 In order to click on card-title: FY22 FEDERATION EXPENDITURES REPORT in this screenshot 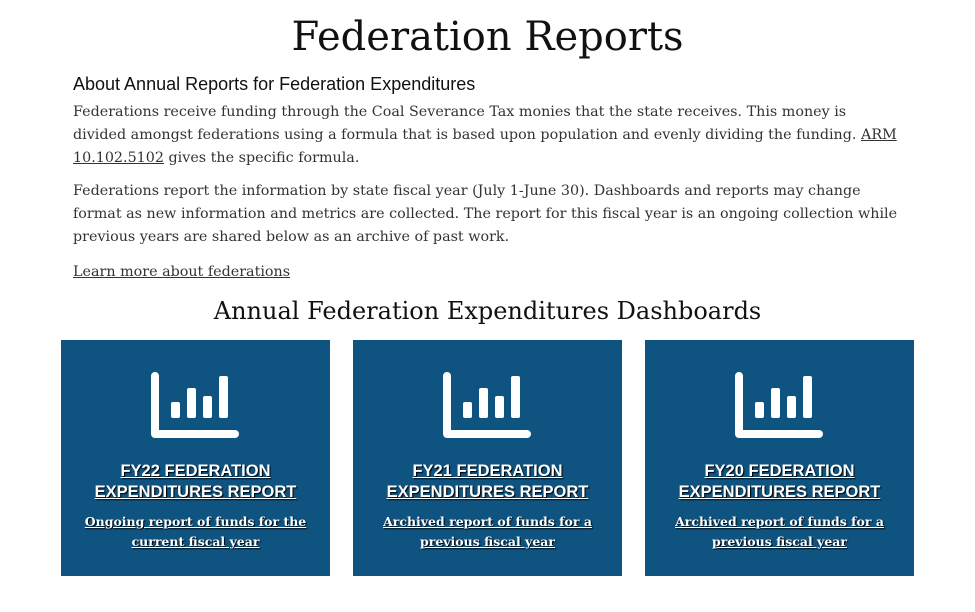, I will do `click(195, 481)`.